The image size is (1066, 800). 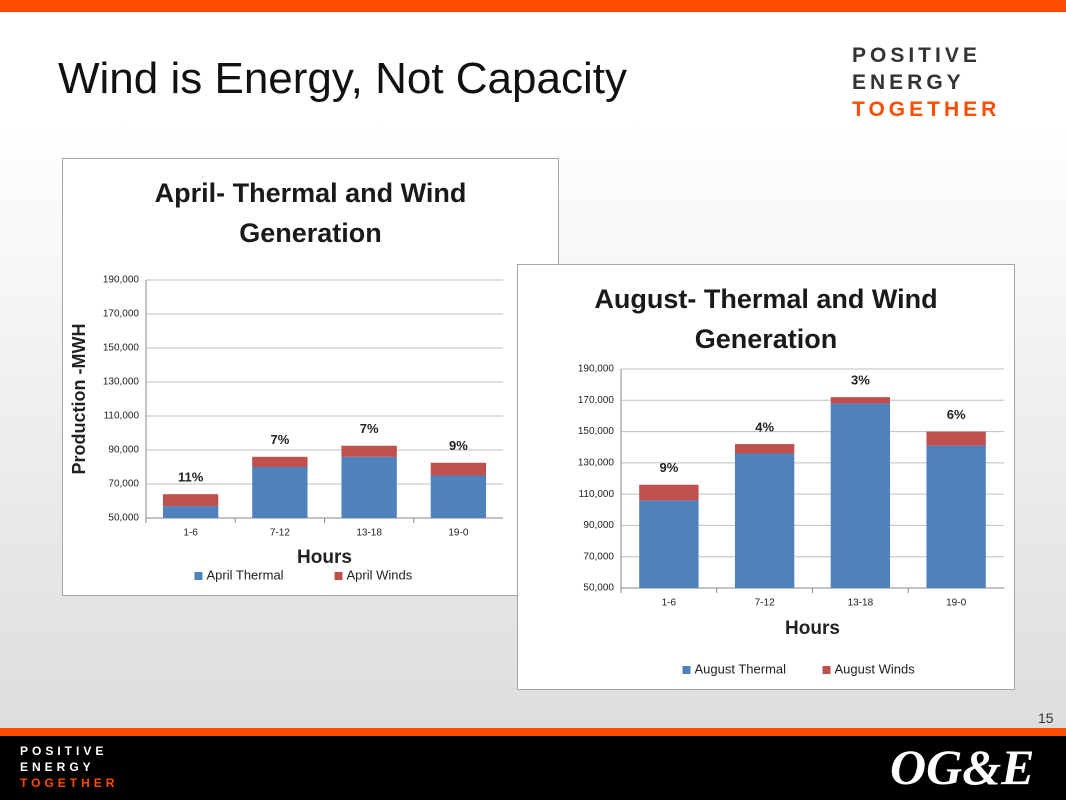 I want to click on legend-label: April Winds, so click(x=380, y=574).